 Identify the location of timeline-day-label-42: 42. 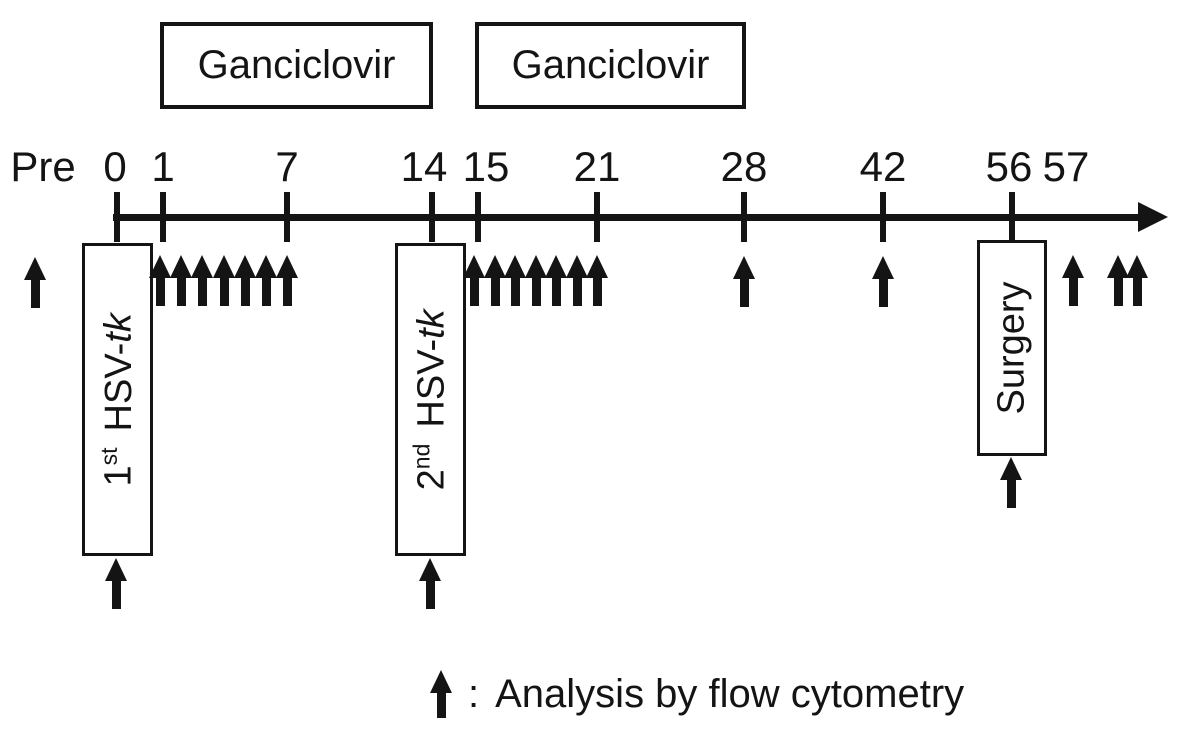
(883, 166).